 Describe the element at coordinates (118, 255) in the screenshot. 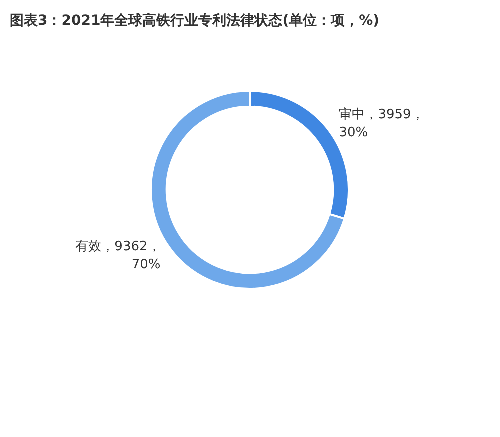

I see `slice-label: 有效，9362， 70%` at that location.